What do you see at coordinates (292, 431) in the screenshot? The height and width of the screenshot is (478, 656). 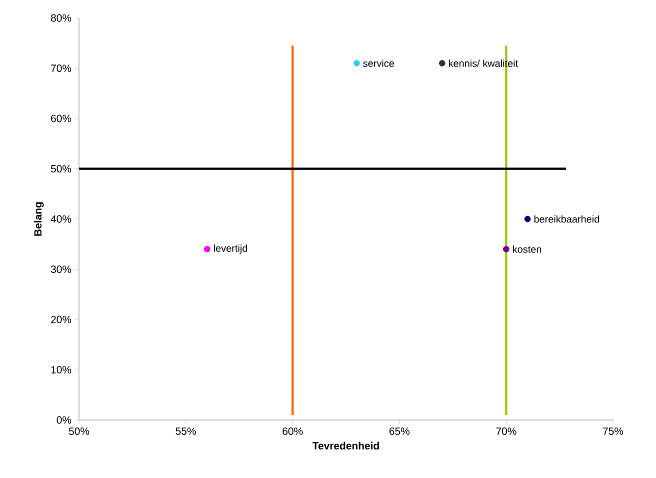 I see `x-tick-label: 60%` at bounding box center [292, 431].